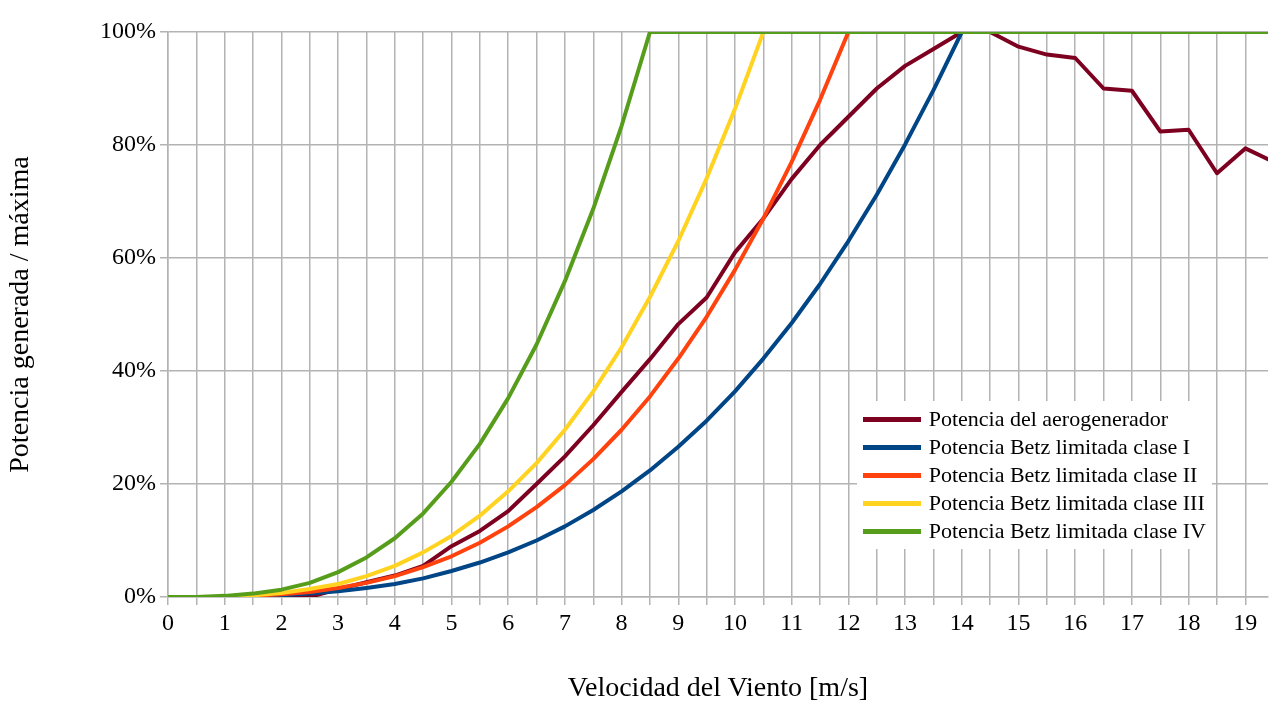 This screenshot has height=709, width=1270. Describe the element at coordinates (1063, 475) in the screenshot. I see `legend-label: Potencia Betz limitada clase II` at that location.